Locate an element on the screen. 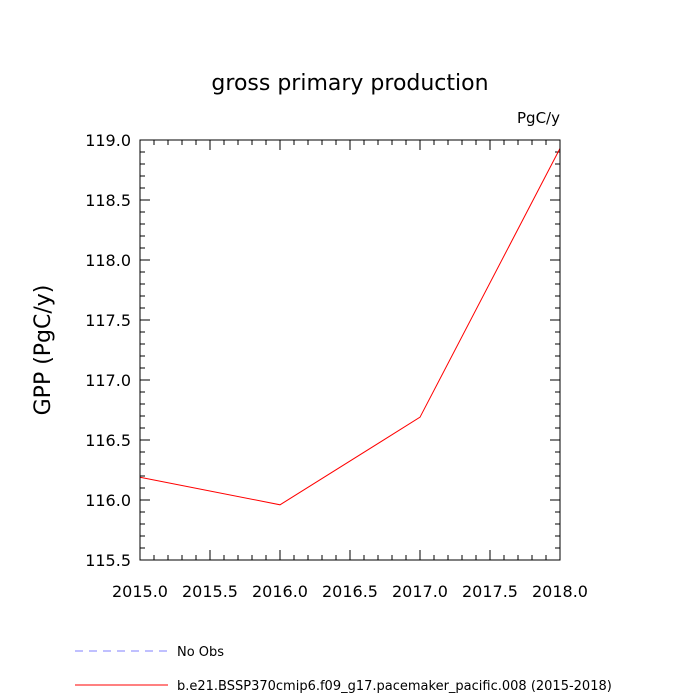 The width and height of the screenshot is (700, 700). y-tick-label: 119.0 is located at coordinates (108, 140).